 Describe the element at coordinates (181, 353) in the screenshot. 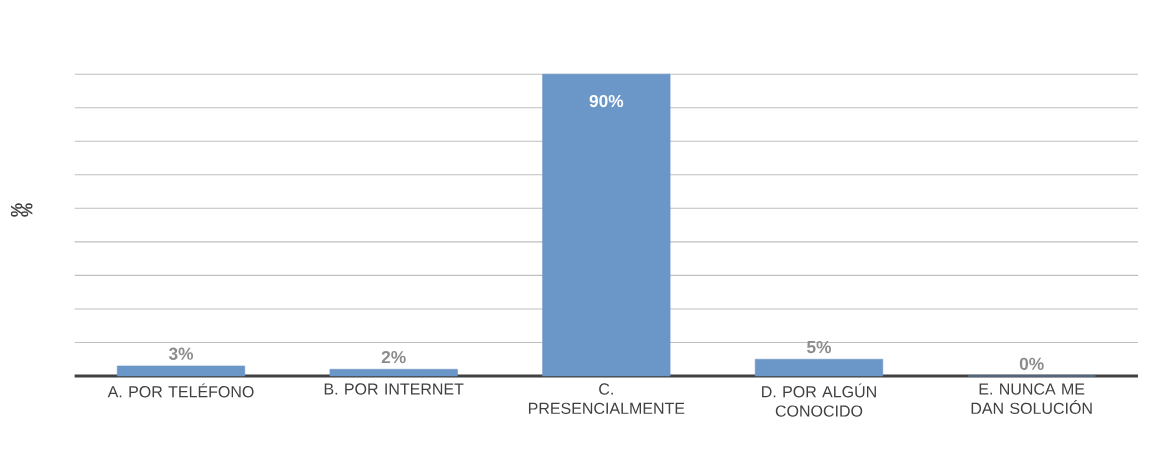

I see `data-label: 3%` at that location.